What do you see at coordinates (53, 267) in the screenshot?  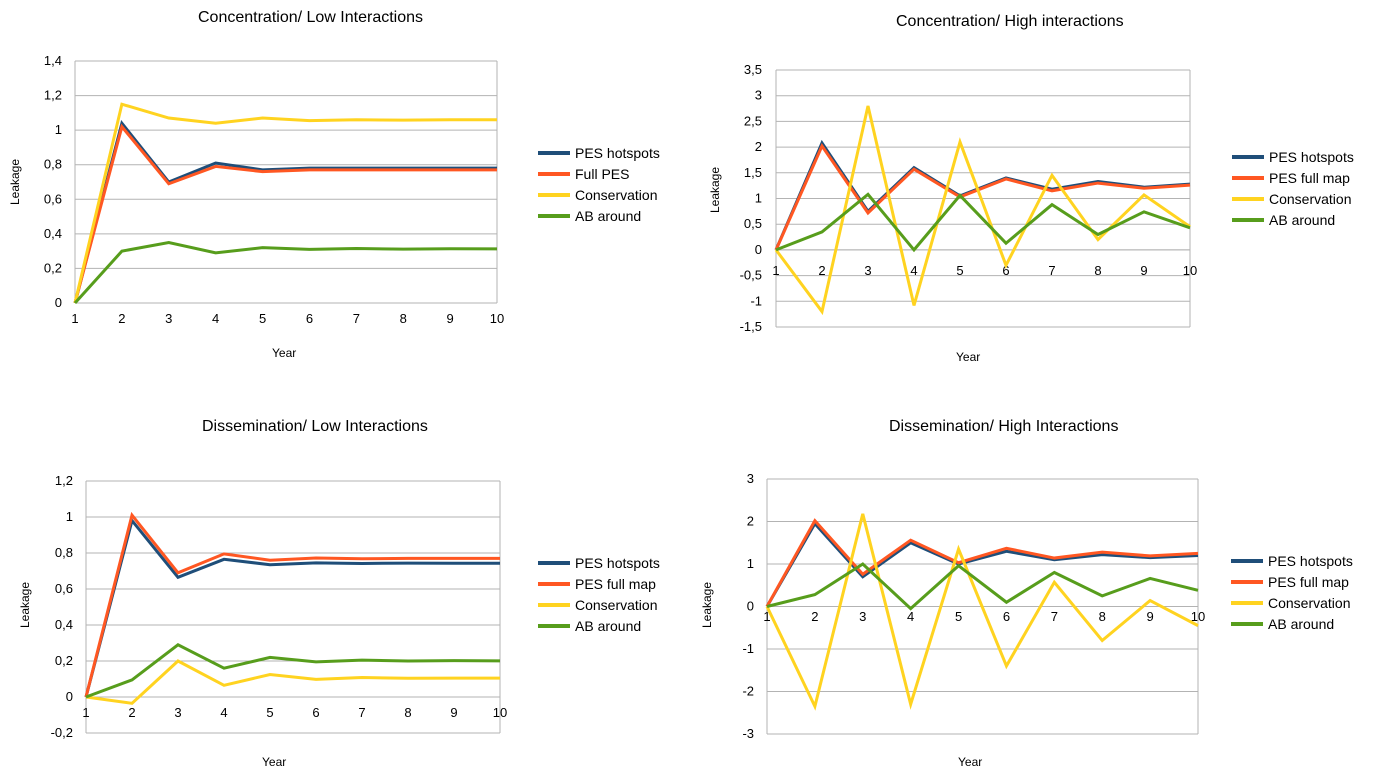 I see `y-tick-label: 0,2` at bounding box center [53, 267].